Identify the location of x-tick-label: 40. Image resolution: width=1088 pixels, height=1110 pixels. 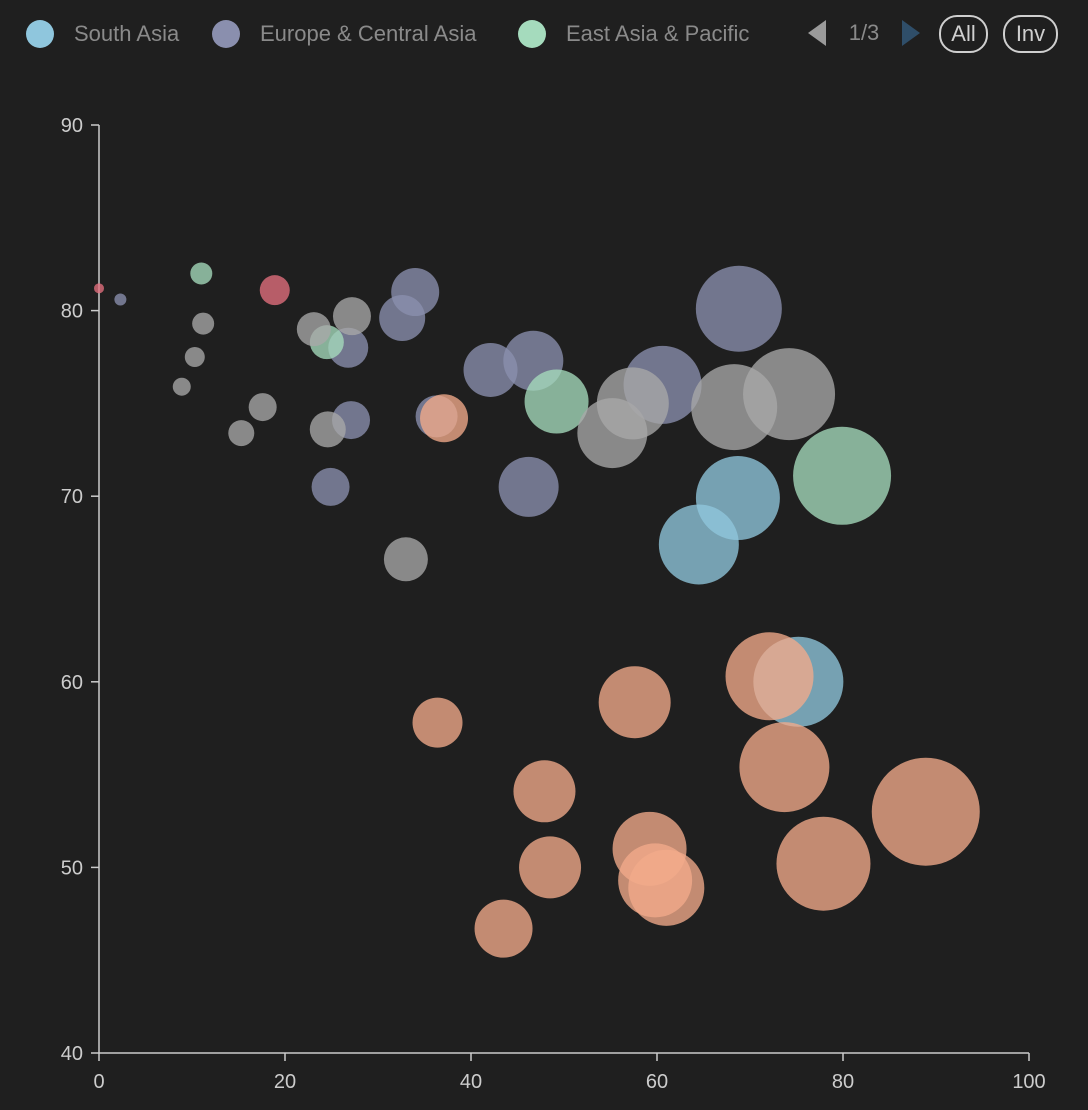
(471, 1082).